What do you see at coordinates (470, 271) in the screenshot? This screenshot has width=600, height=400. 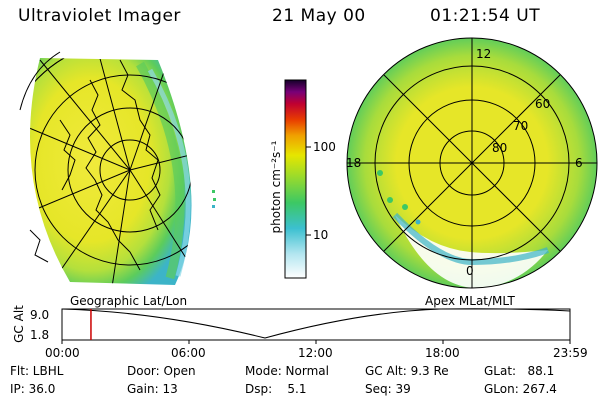 I see `mlt-label-0: 0` at bounding box center [470, 271].